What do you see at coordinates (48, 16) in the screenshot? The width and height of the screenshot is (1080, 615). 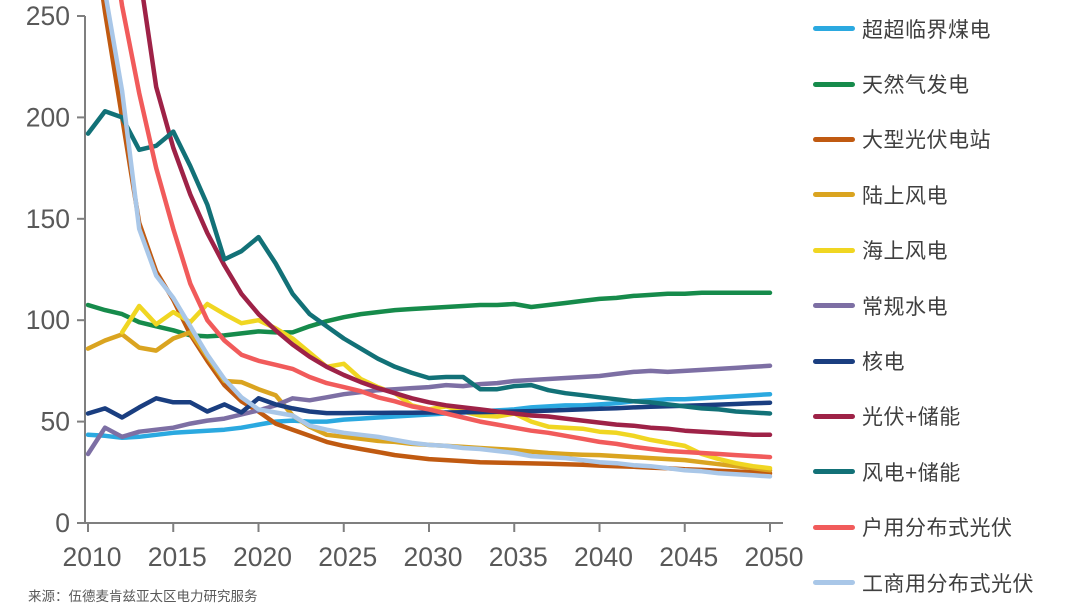 I see `y-tick-label: 250` at bounding box center [48, 16].